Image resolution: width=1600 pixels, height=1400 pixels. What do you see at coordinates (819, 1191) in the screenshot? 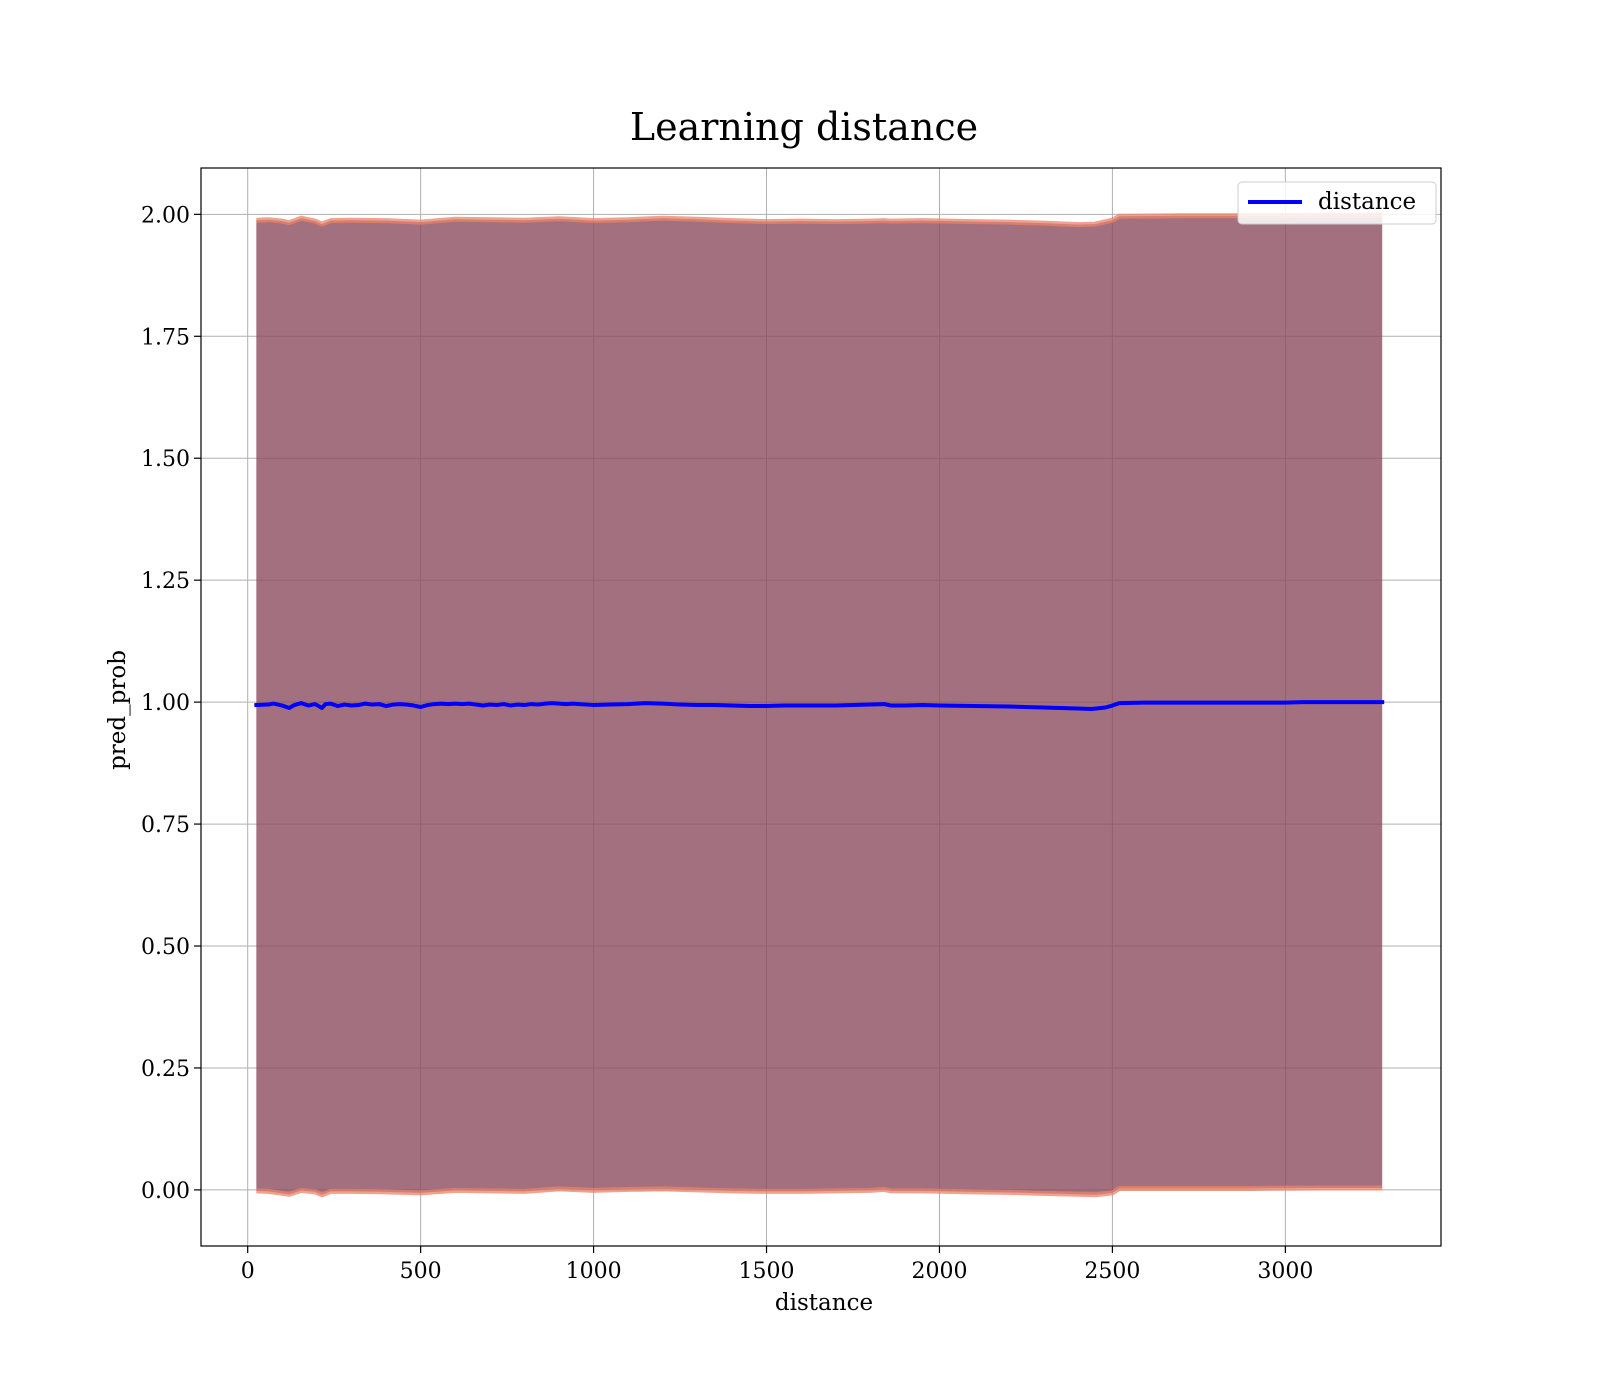
I see `band-lower-edge` at bounding box center [819, 1191].